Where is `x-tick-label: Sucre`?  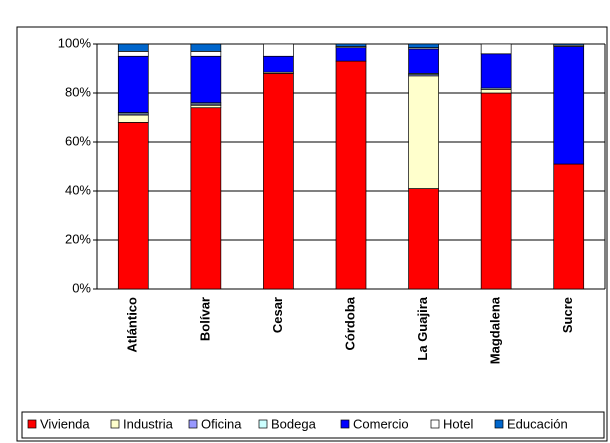
x-tick-label: Sucre is located at coordinates (567, 315).